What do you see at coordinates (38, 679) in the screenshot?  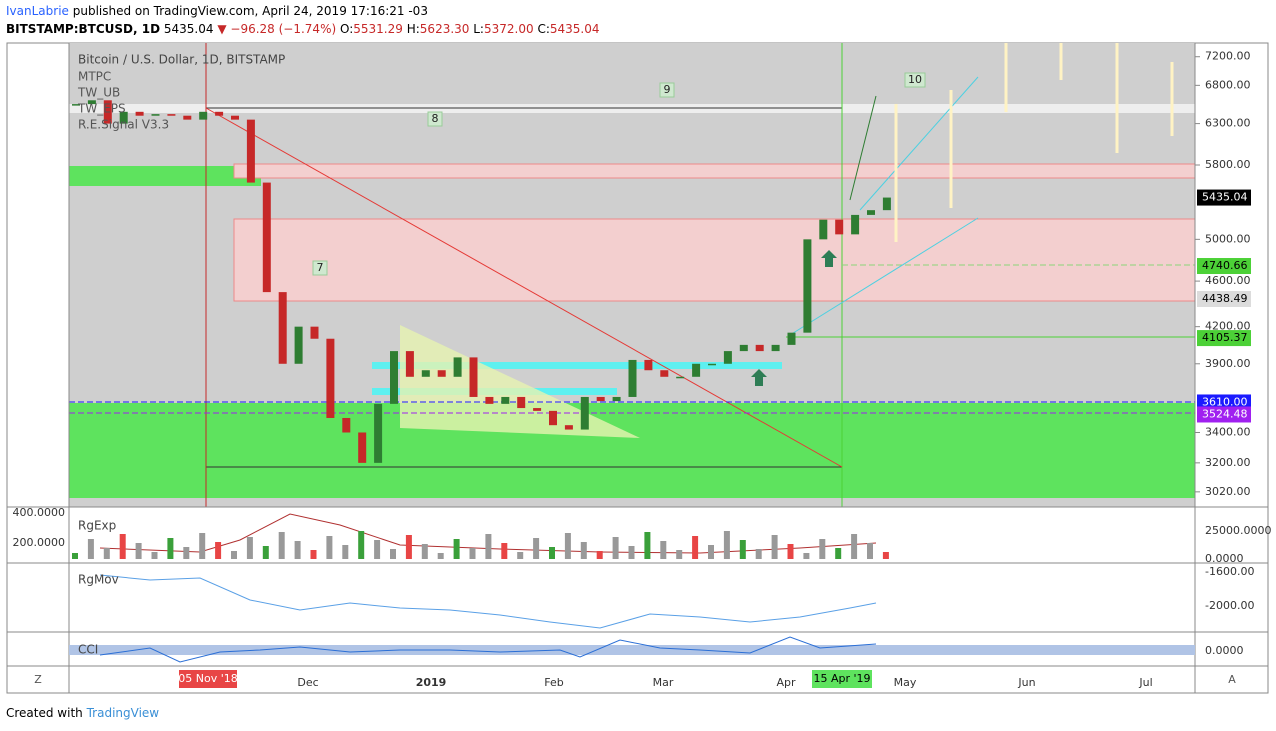 I see `corner-button: Z` at bounding box center [38, 679].